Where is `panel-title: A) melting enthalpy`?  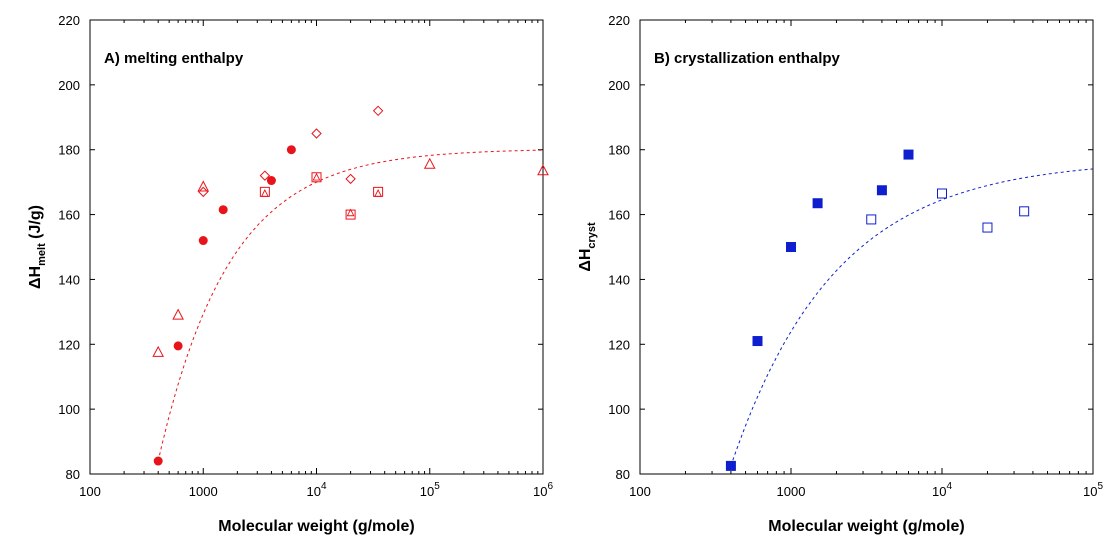
panel-title: A) melting enthalpy is located at coordinates (174, 58).